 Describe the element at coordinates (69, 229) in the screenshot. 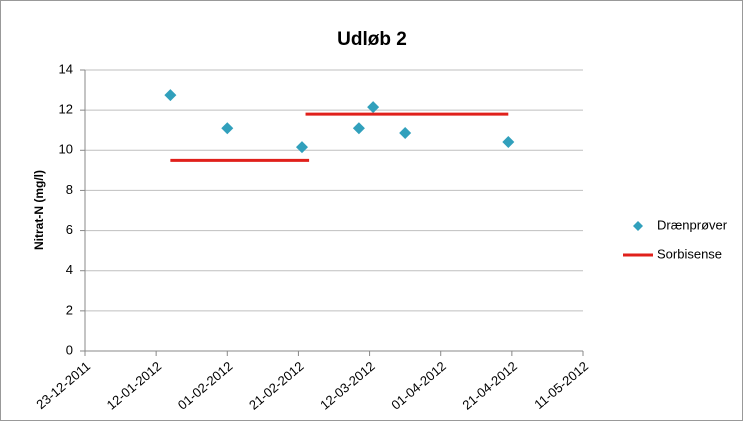

I see `y-tick-label: 6` at that location.